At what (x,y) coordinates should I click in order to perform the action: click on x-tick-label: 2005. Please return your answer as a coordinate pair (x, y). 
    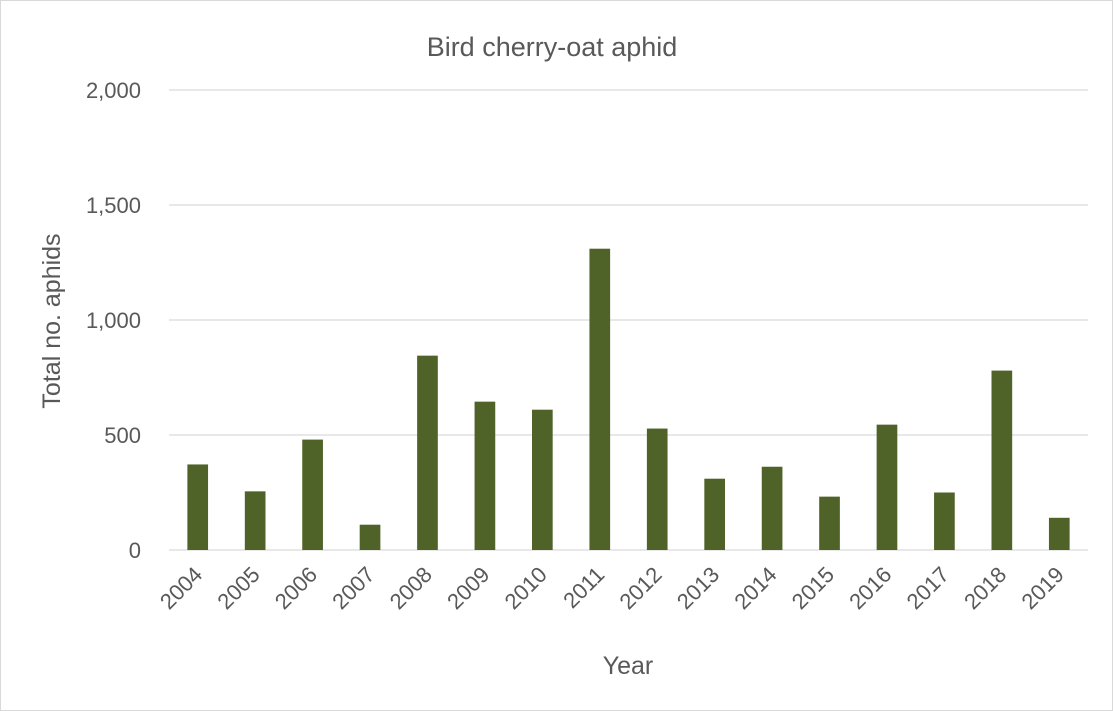
    Looking at the image, I should click on (238, 588).